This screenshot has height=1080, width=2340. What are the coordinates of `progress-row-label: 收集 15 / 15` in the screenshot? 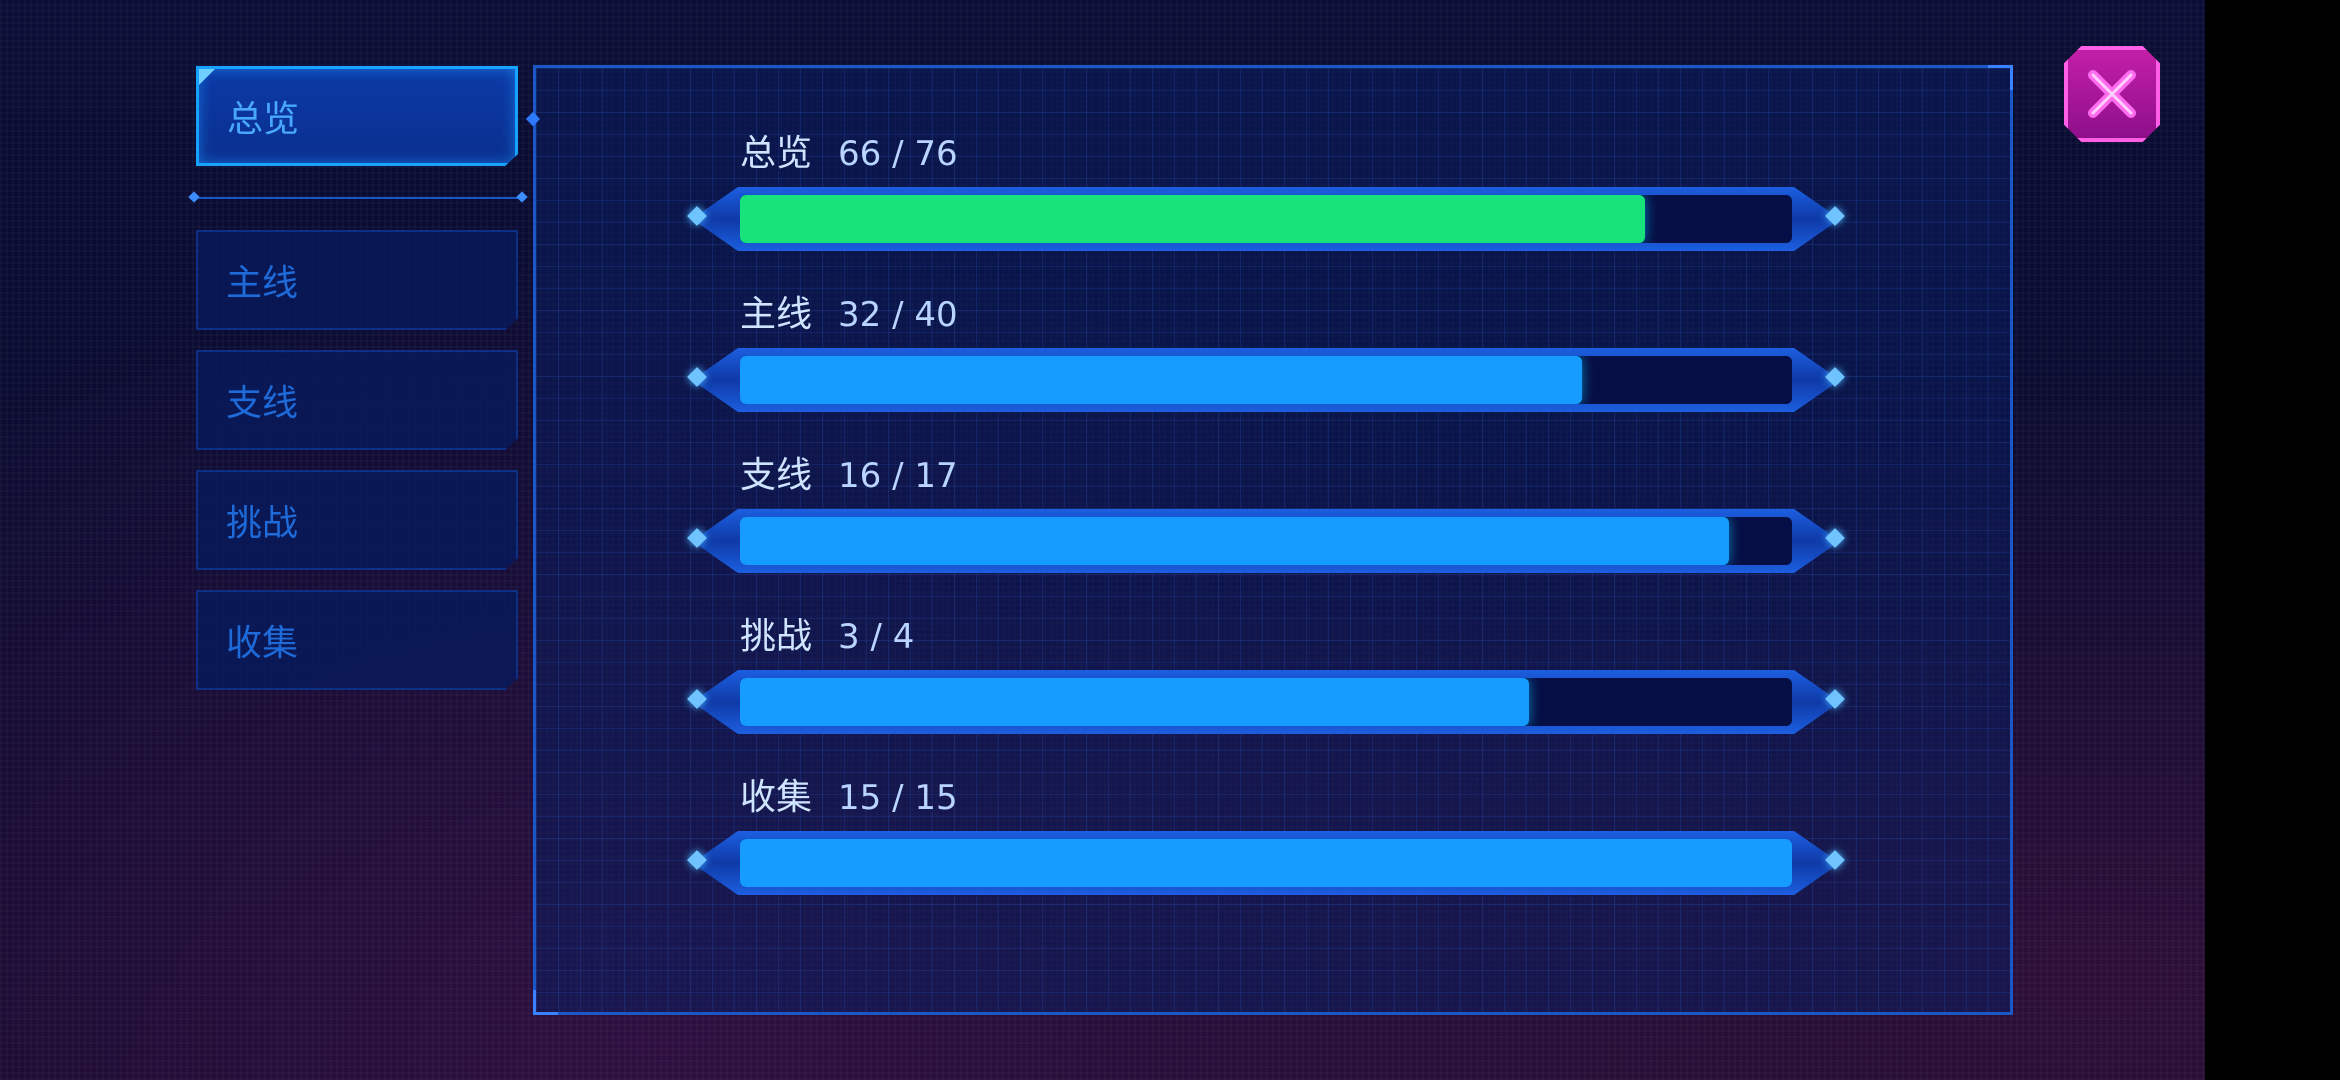 It's located at (849, 794).